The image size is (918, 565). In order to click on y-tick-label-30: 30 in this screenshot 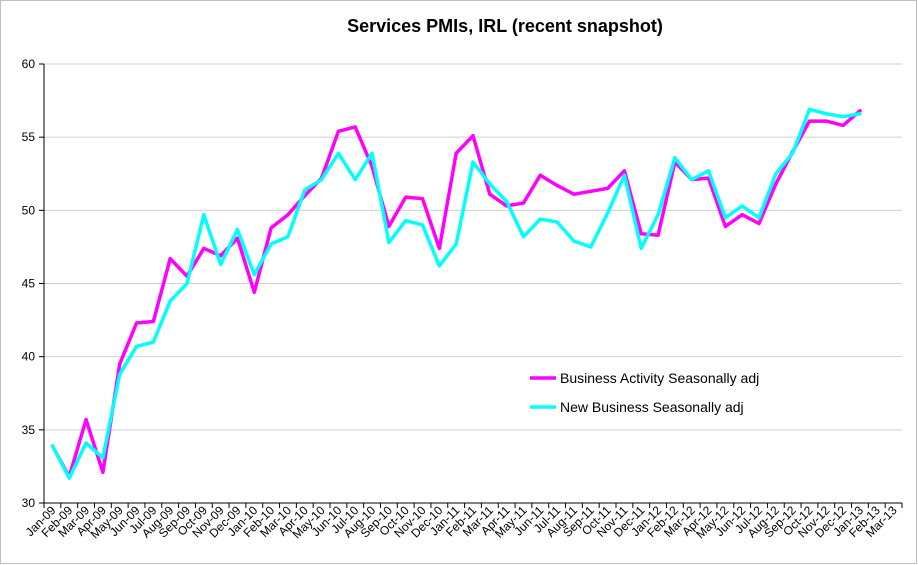, I will do `click(29, 503)`.